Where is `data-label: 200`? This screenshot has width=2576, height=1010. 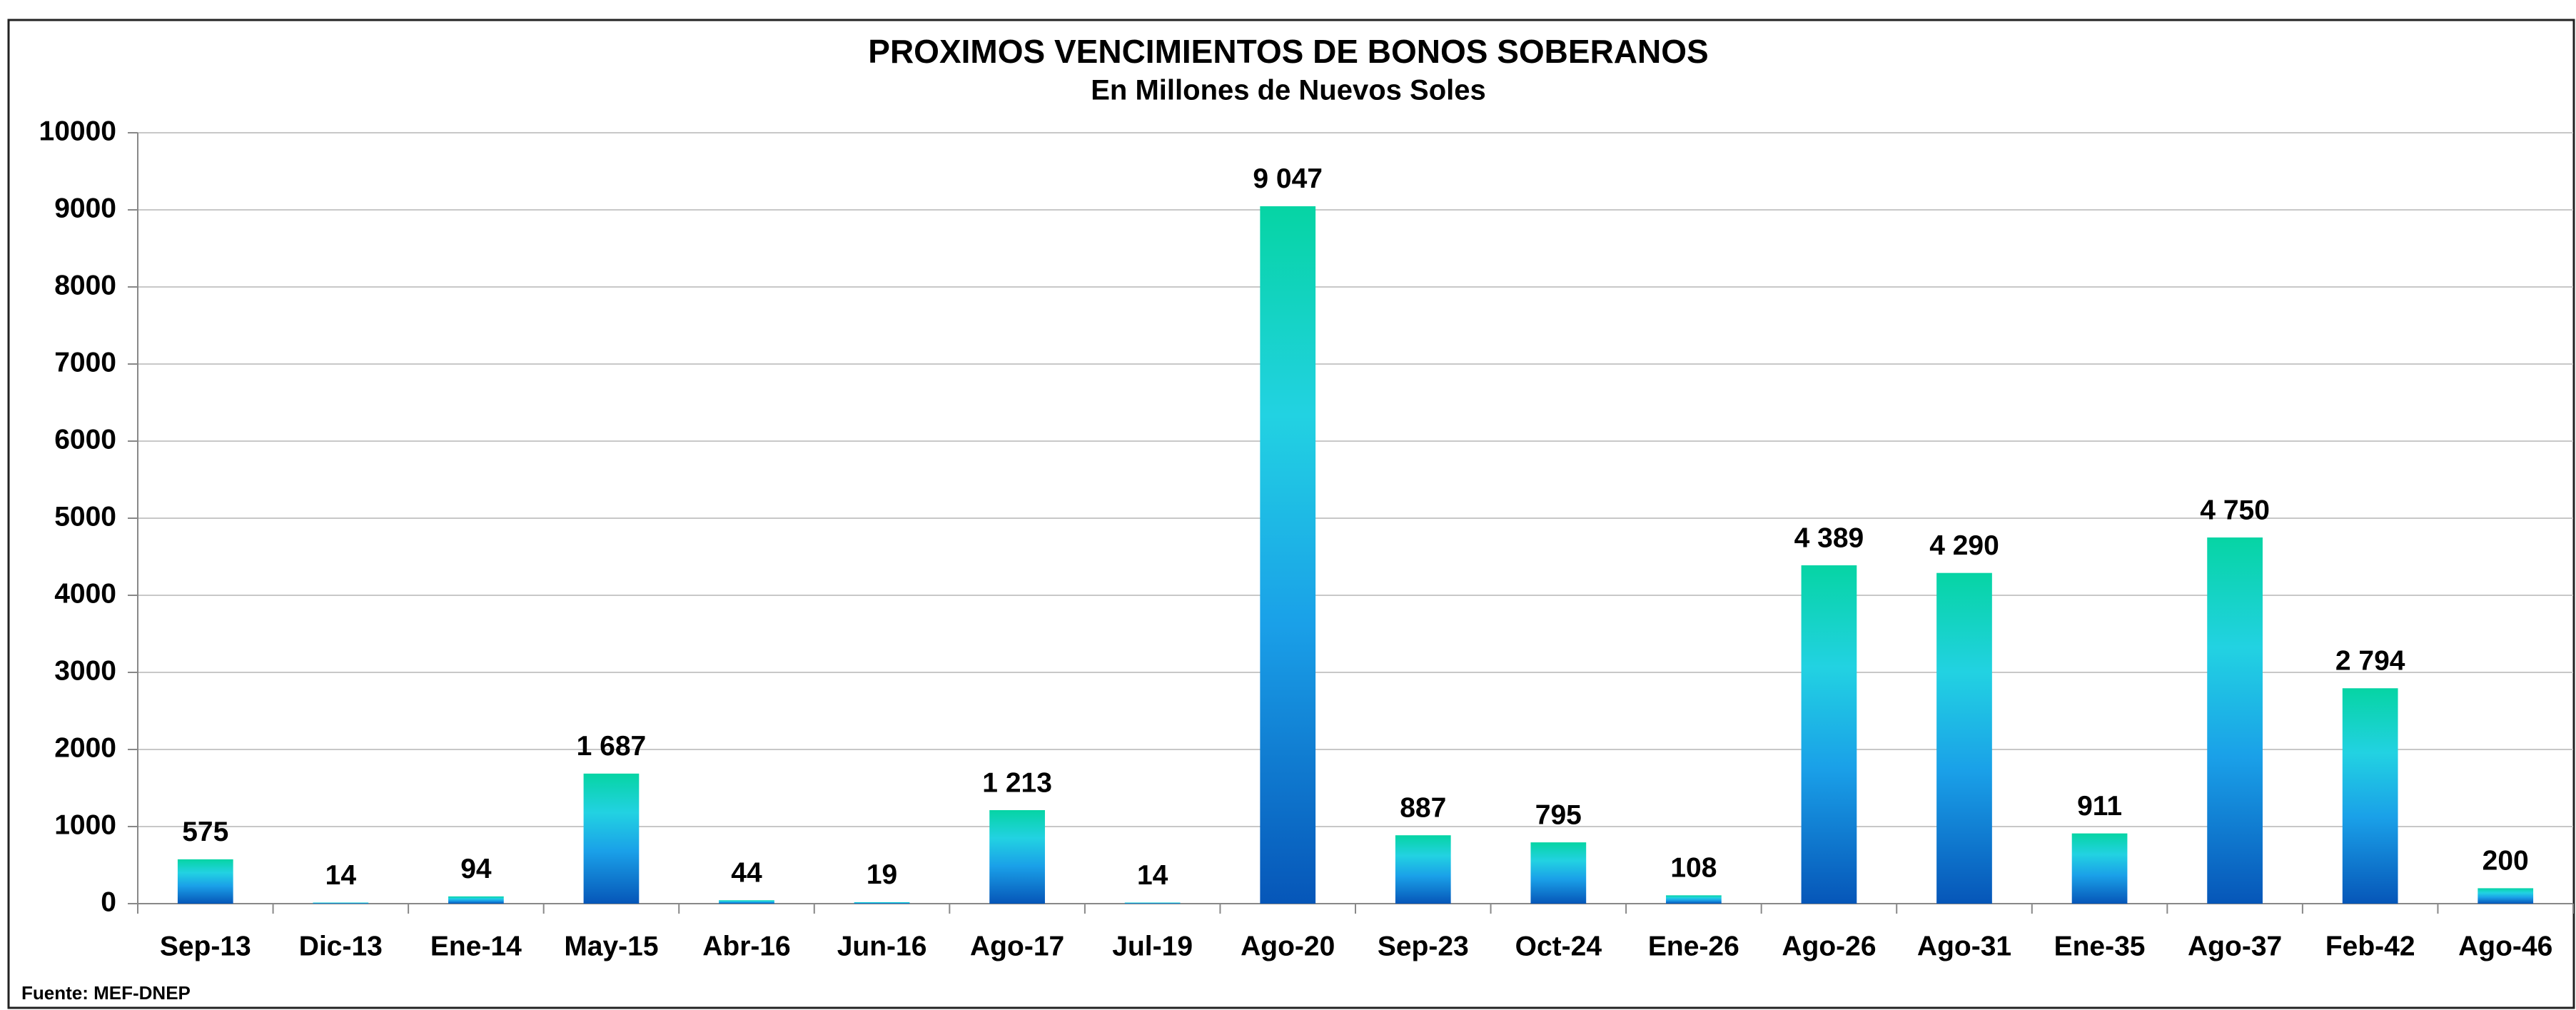 data-label: 200 is located at coordinates (2505, 861).